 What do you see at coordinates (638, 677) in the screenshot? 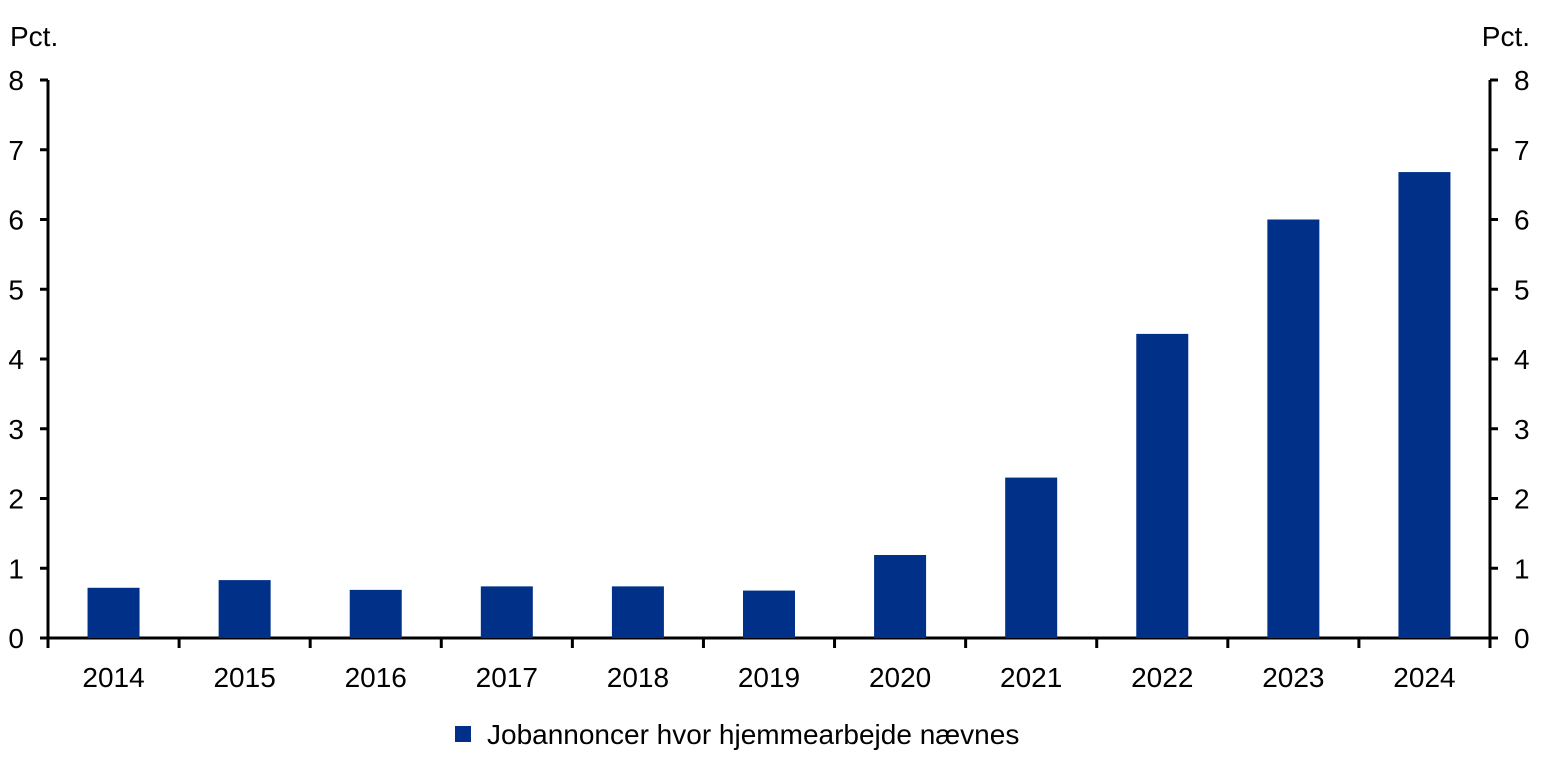
I see `x-tick-label-2018: 2018` at bounding box center [638, 677].